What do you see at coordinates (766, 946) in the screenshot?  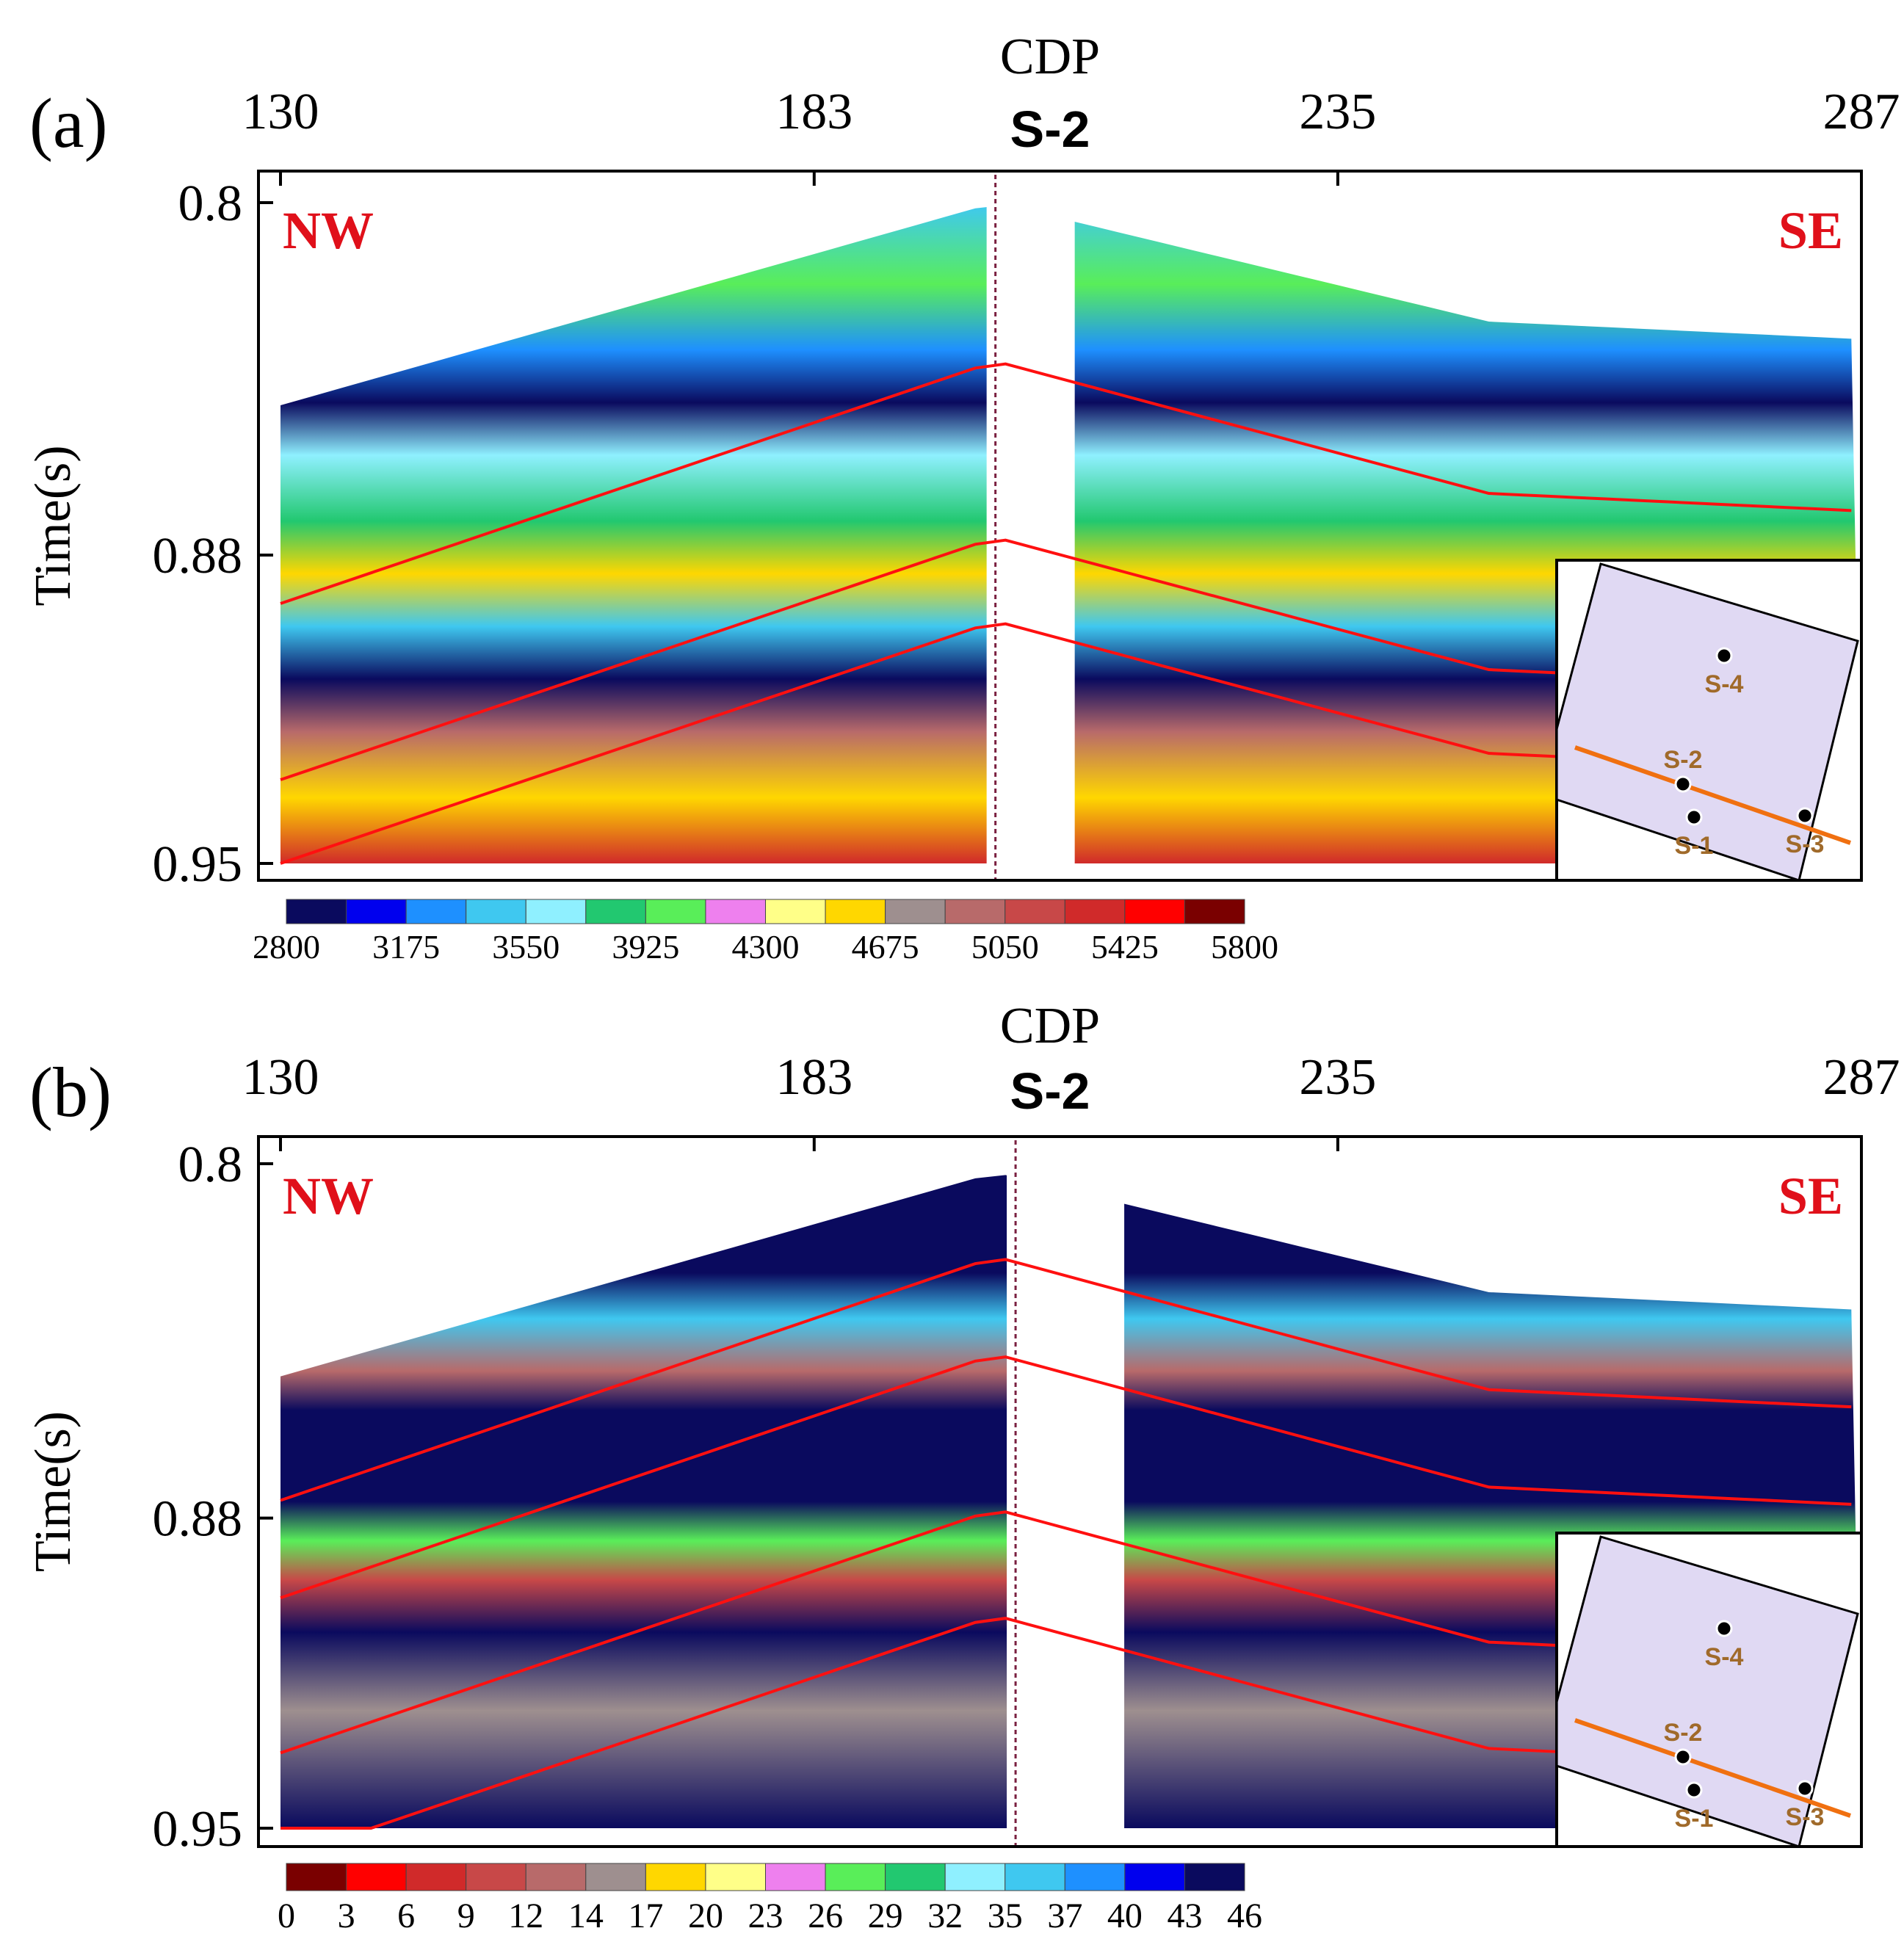 I see `colorbar-label: 4300` at bounding box center [766, 946].